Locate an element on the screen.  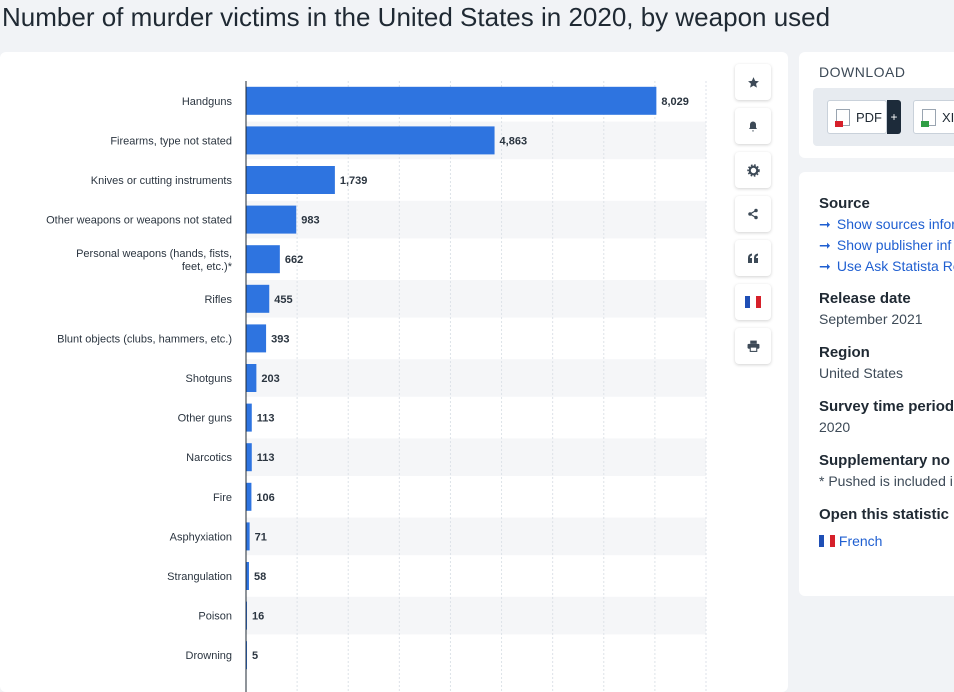
share-icon is located at coordinates (753, 214).